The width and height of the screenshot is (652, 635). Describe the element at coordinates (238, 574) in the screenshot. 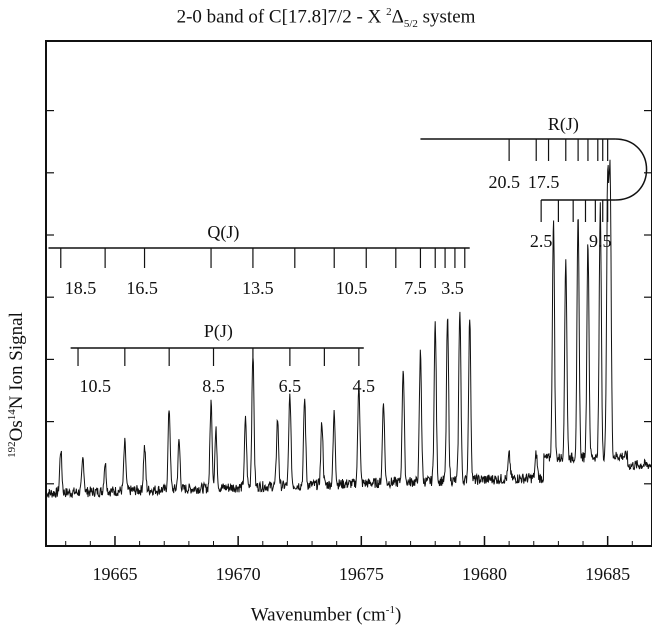

I see `x-tick-label: 19670` at that location.